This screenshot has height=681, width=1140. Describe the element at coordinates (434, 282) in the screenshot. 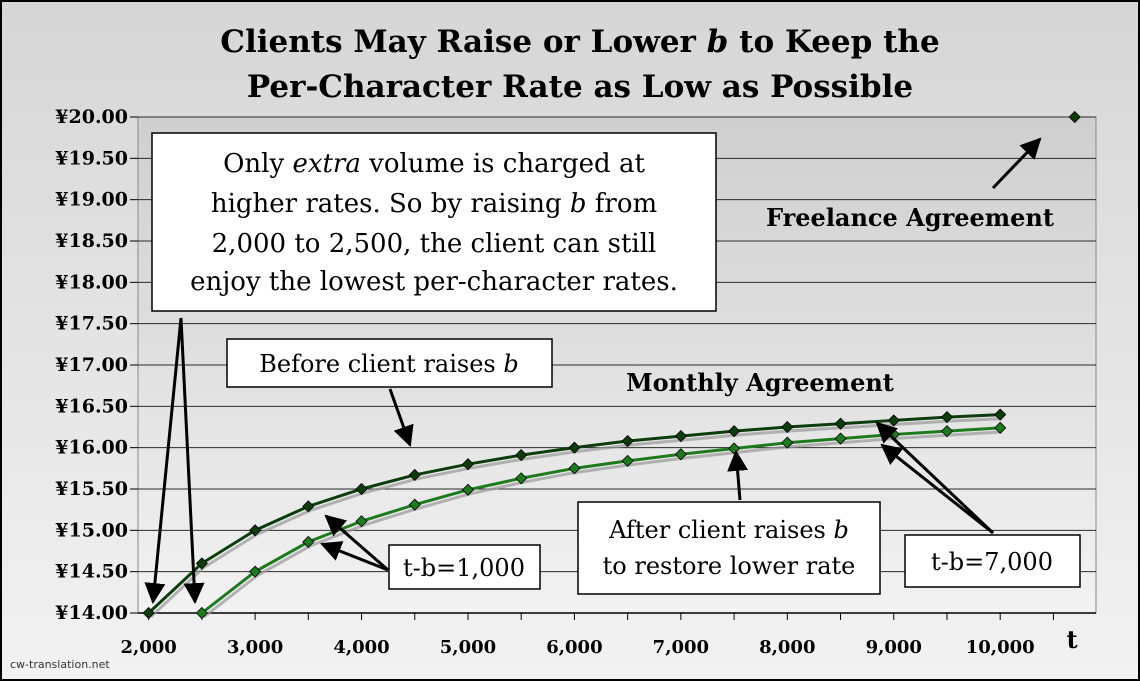

I see `svg-text:enjoy the lowest per-character: enjoy the lowest per-character rates.` at that location.